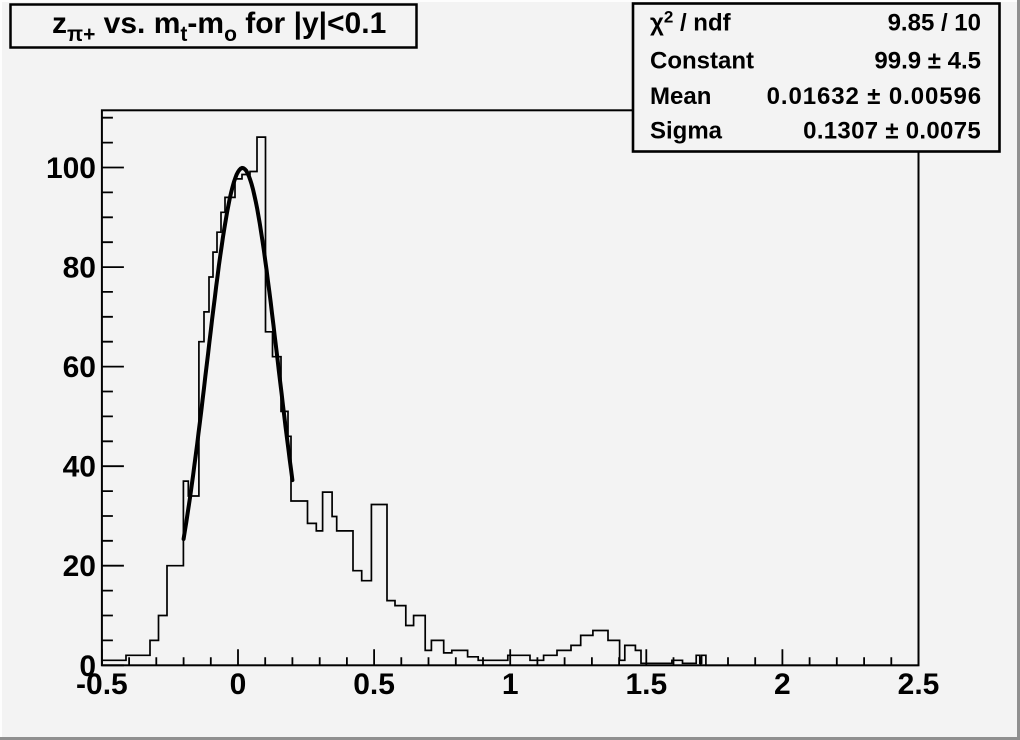  I want to click on svg-text: 2, so click(782, 684).